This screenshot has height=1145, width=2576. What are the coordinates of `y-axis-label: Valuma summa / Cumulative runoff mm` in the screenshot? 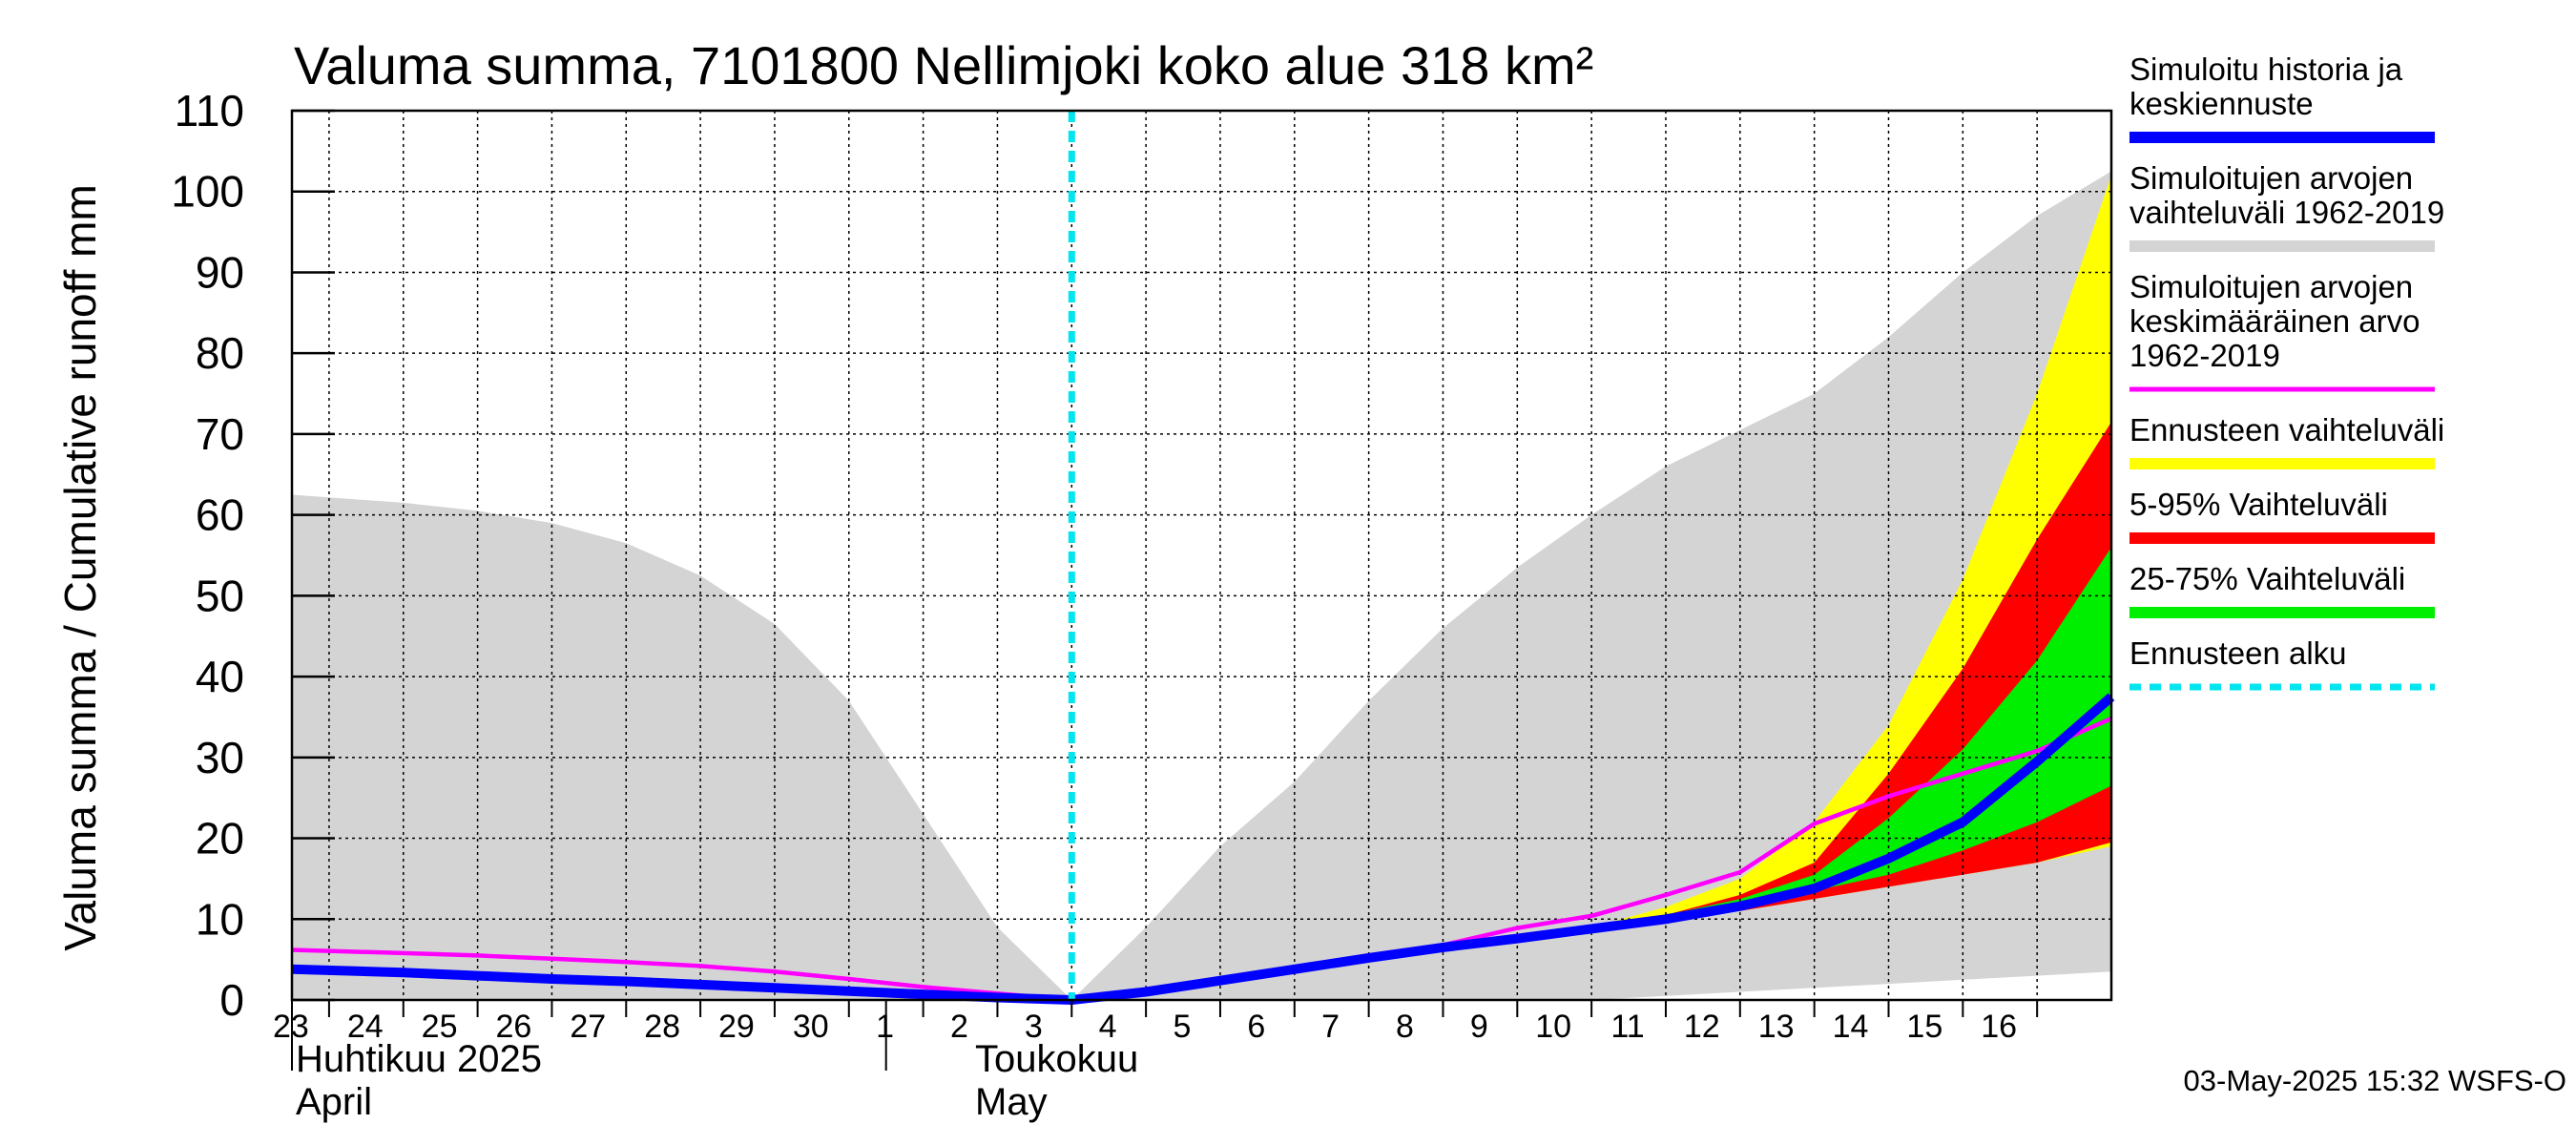 It's located at (80, 568).